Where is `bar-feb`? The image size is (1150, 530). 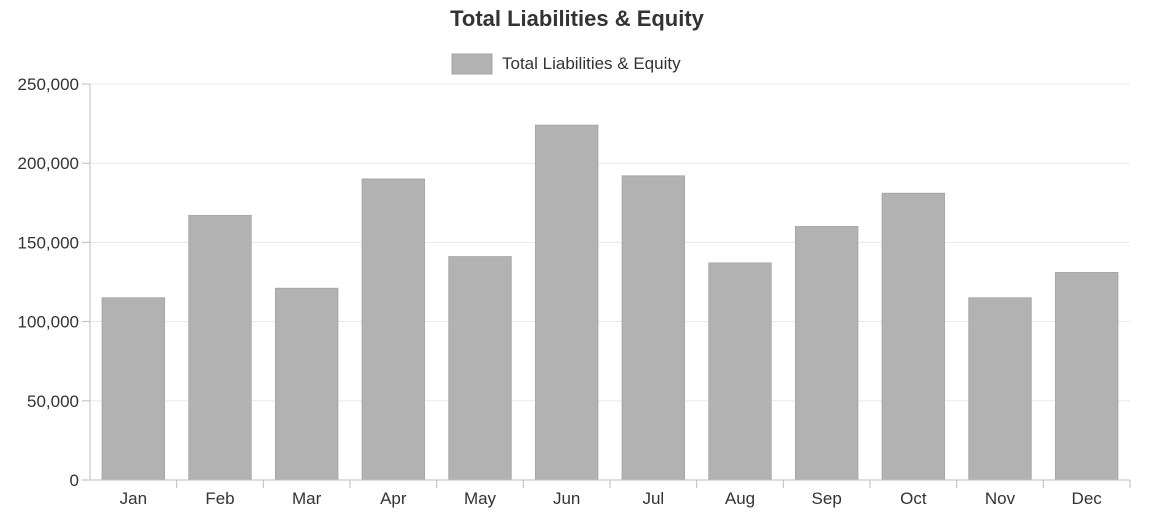 bar-feb is located at coordinates (220, 347).